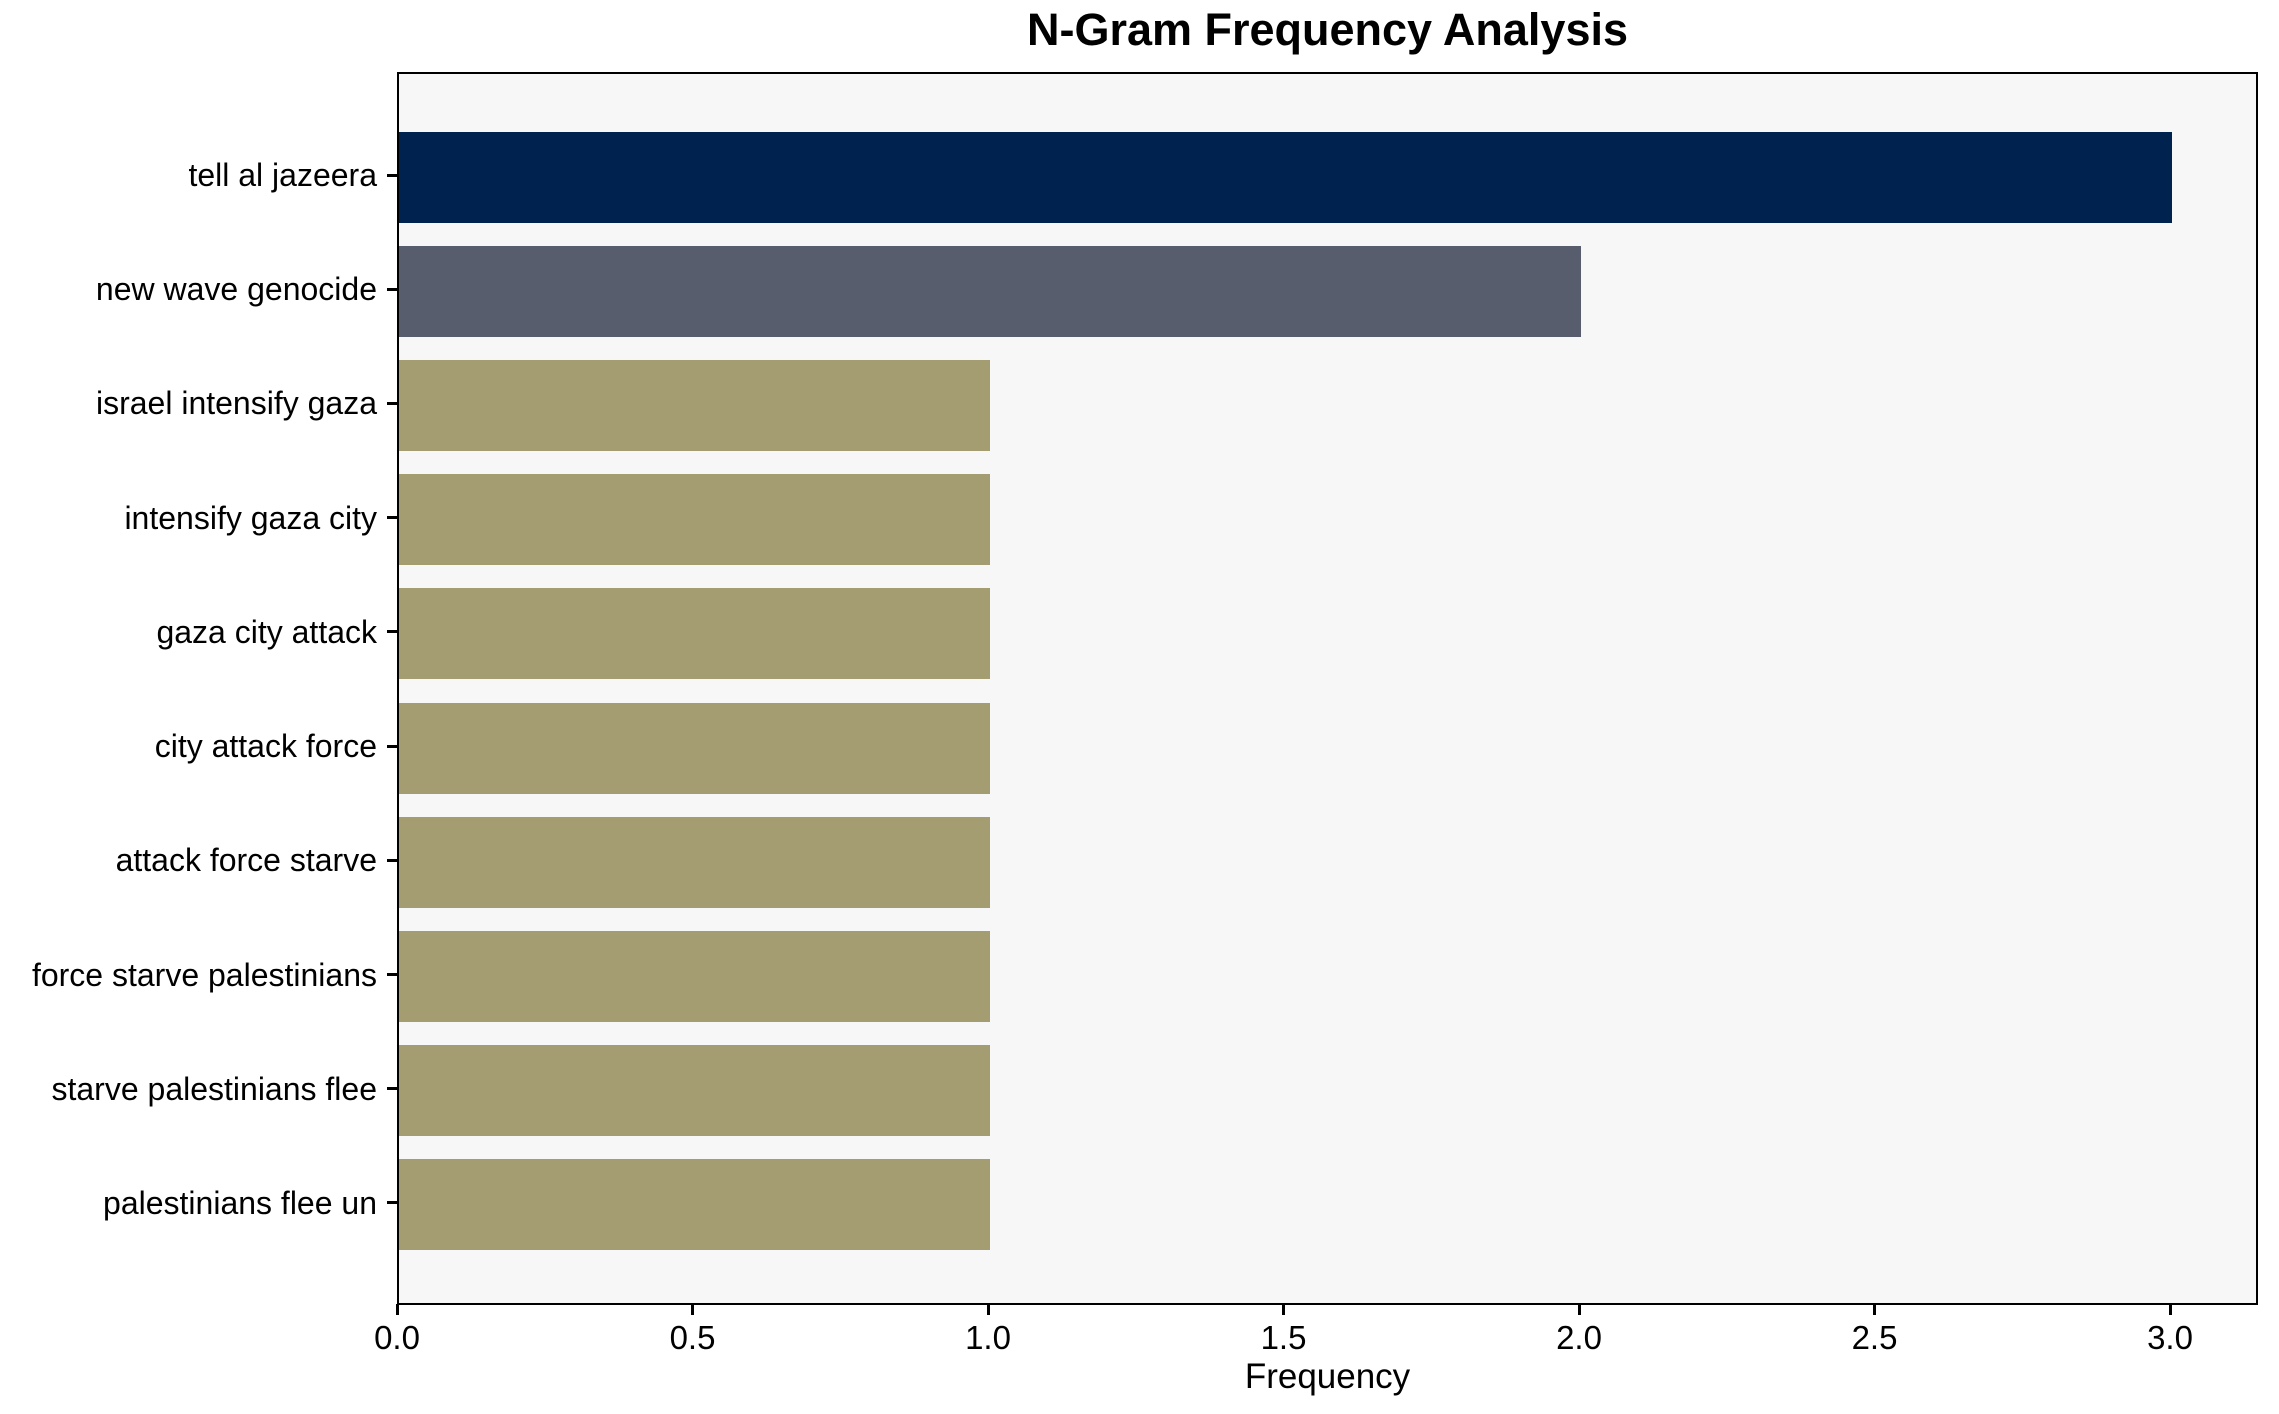  I want to click on x-tick-label: 2.5, so click(1874, 1337).